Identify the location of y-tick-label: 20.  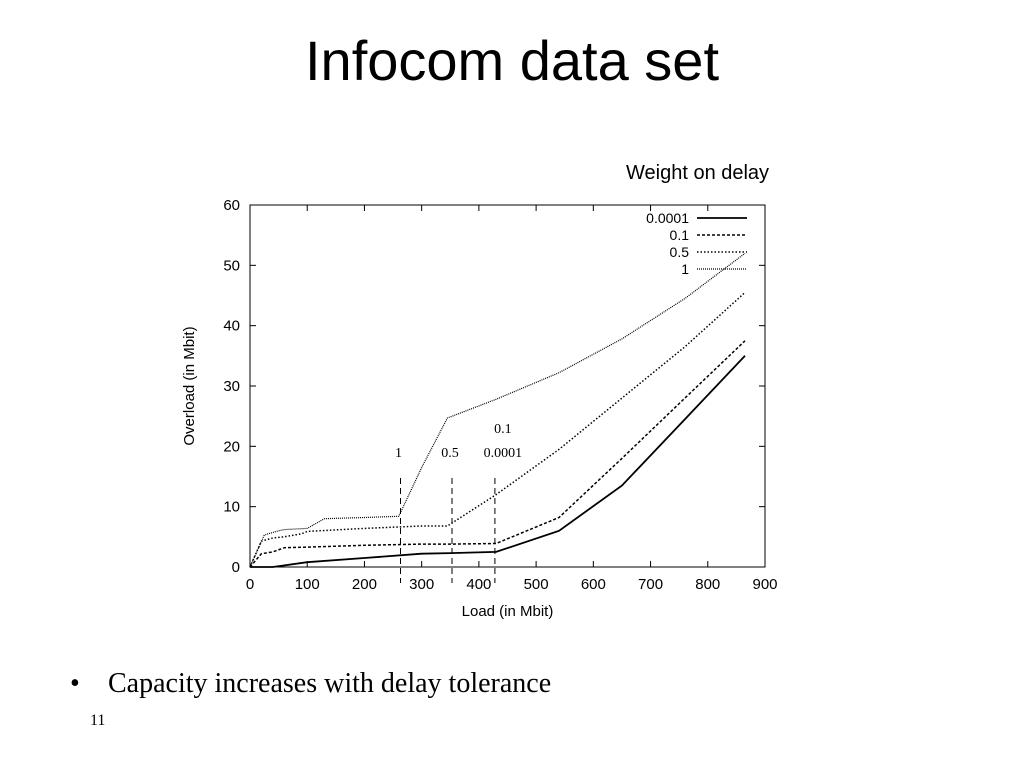
(231, 446).